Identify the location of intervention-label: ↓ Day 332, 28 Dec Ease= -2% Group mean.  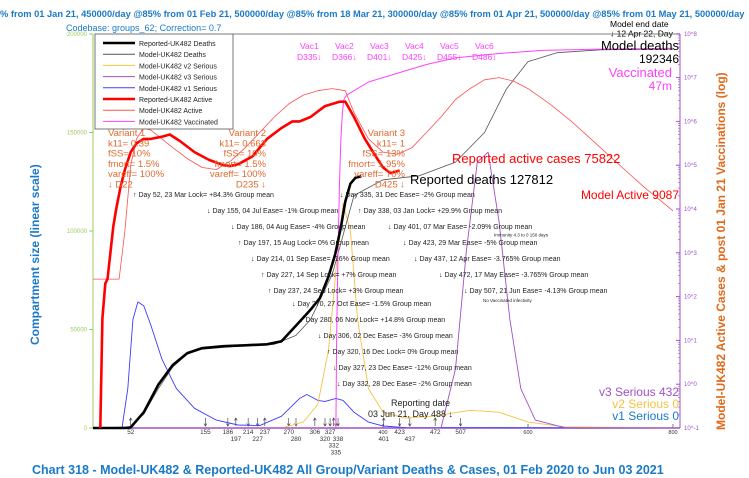
(404, 384).